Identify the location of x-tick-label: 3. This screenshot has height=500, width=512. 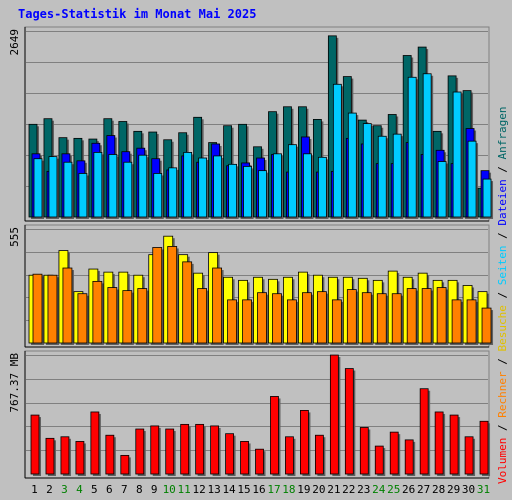
(64, 489).